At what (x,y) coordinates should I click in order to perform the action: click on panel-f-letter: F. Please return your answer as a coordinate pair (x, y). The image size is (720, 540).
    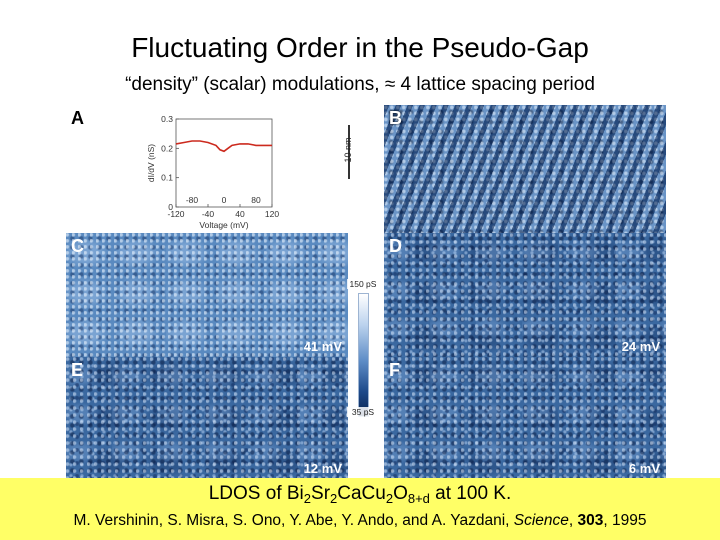
    Looking at the image, I should click on (394, 370).